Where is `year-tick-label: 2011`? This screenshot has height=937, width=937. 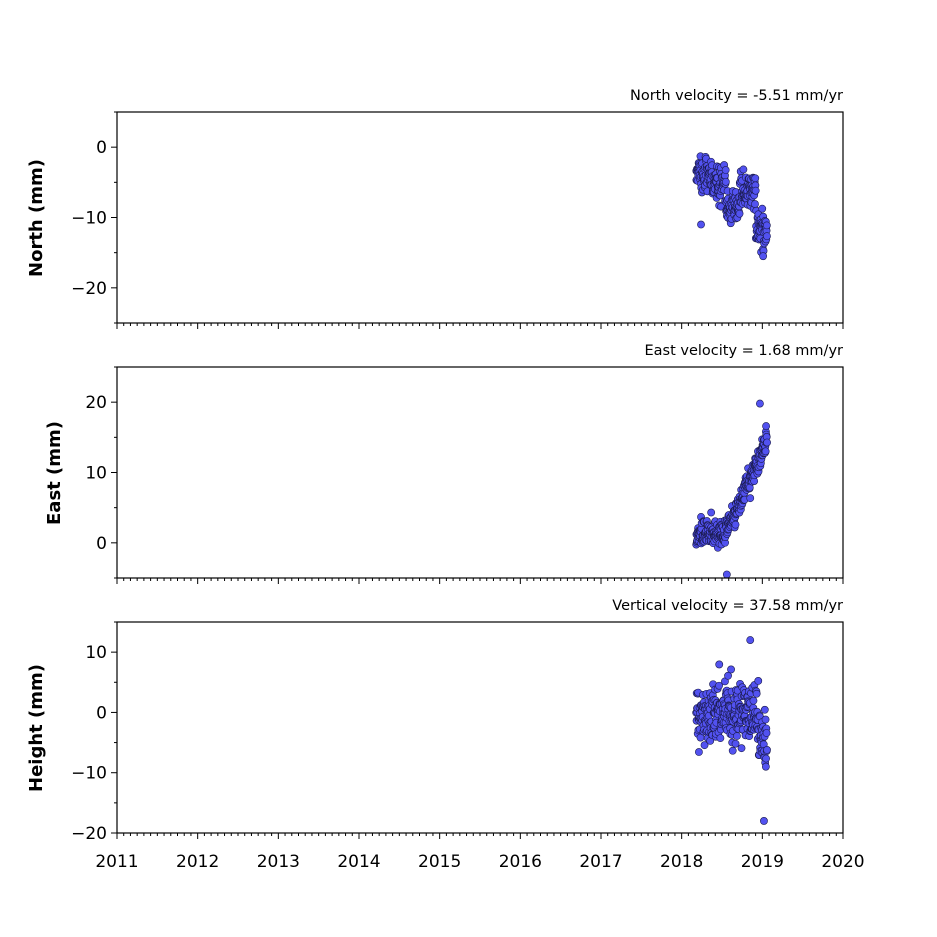 year-tick-label: 2011 is located at coordinates (116, 862).